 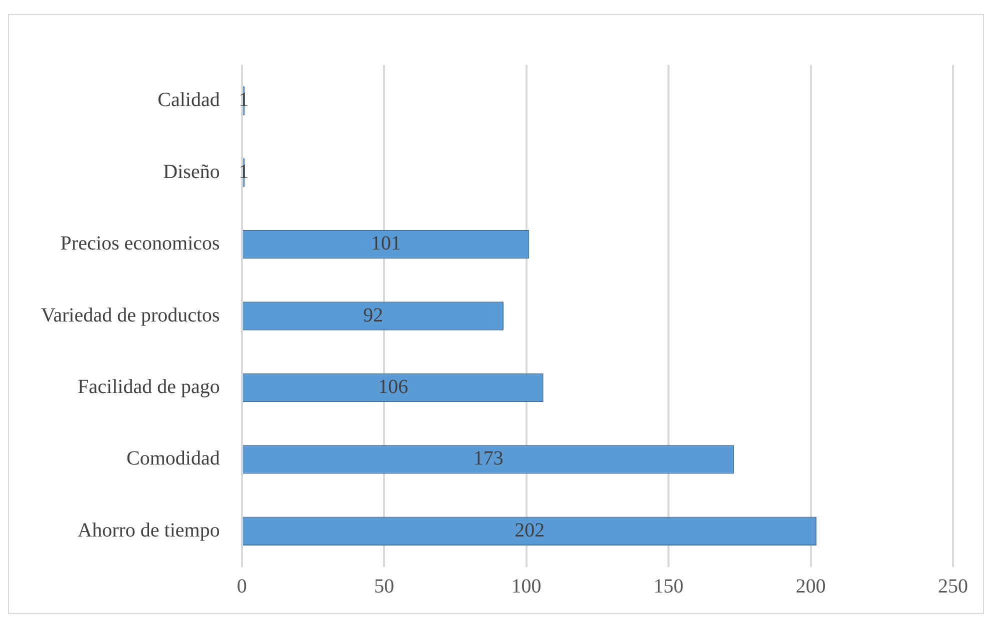 What do you see at coordinates (526, 586) in the screenshot?
I see `x-tick-label: 100` at bounding box center [526, 586].